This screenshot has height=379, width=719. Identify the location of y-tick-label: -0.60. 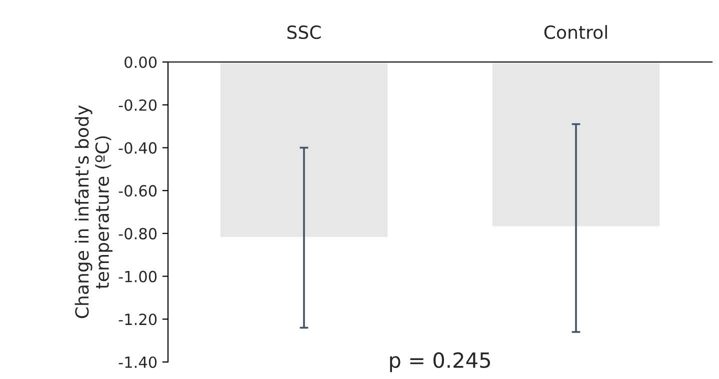
(137, 191).